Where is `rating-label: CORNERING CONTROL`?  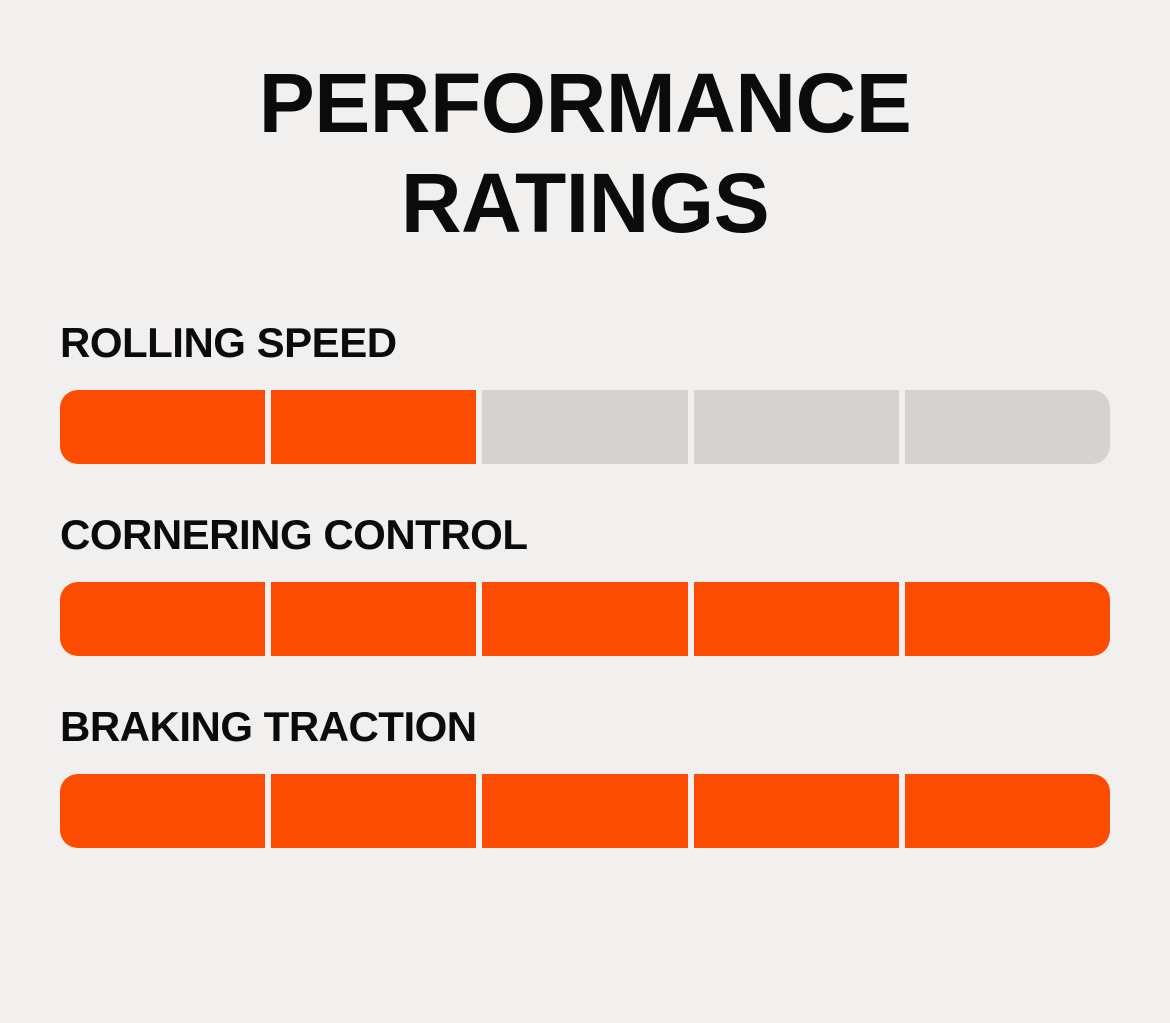
rating-label: CORNERING CONTROL is located at coordinates (294, 534).